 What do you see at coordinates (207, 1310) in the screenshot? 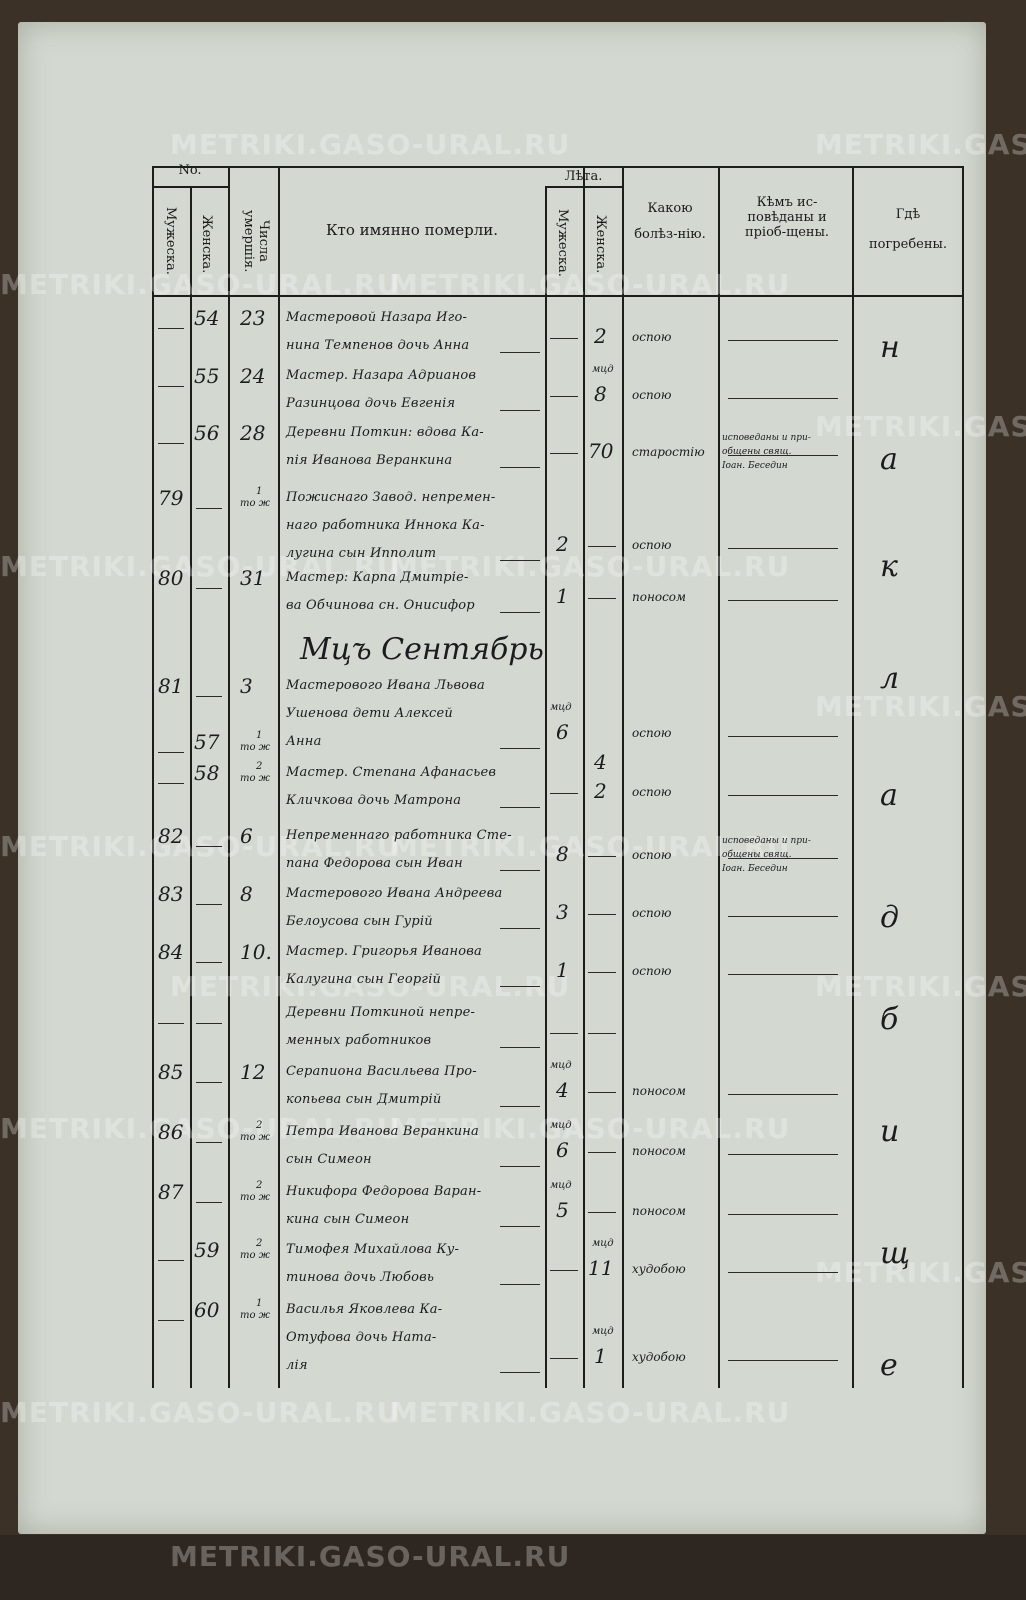
I see `female-number: 60` at bounding box center [207, 1310].